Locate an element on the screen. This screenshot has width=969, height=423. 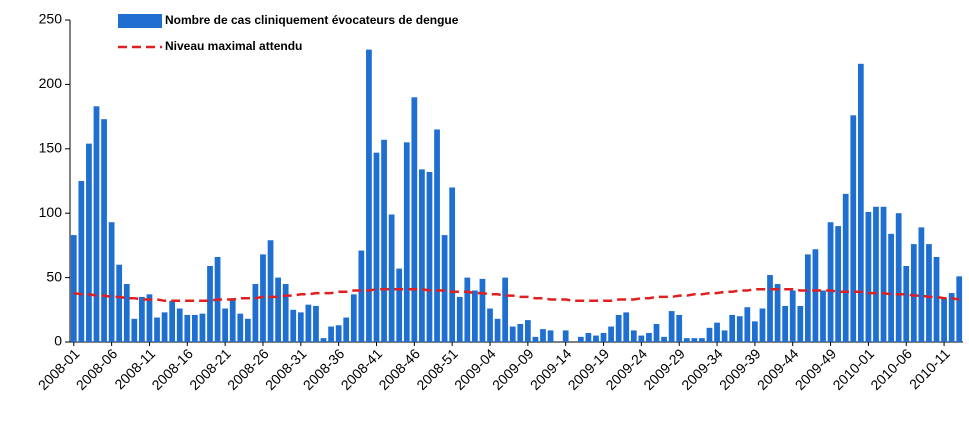
y-tick-label: 100 is located at coordinates (51, 212).